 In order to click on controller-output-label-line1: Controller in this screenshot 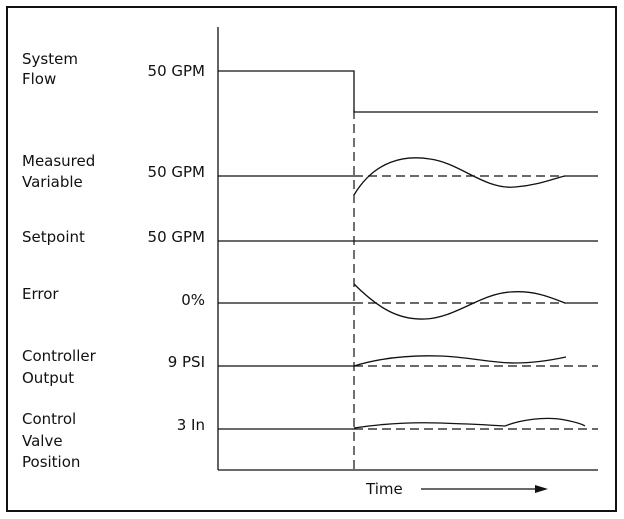, I will do `click(59, 356)`.